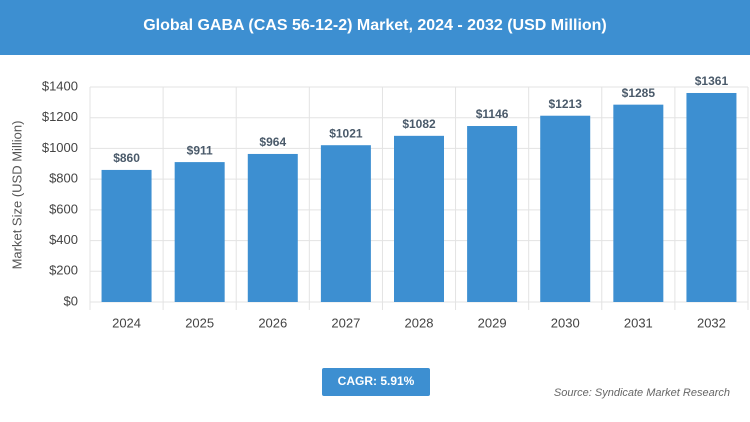 The image size is (750, 422). I want to click on cagr-text: CAGR: 5.91%, so click(376, 381).